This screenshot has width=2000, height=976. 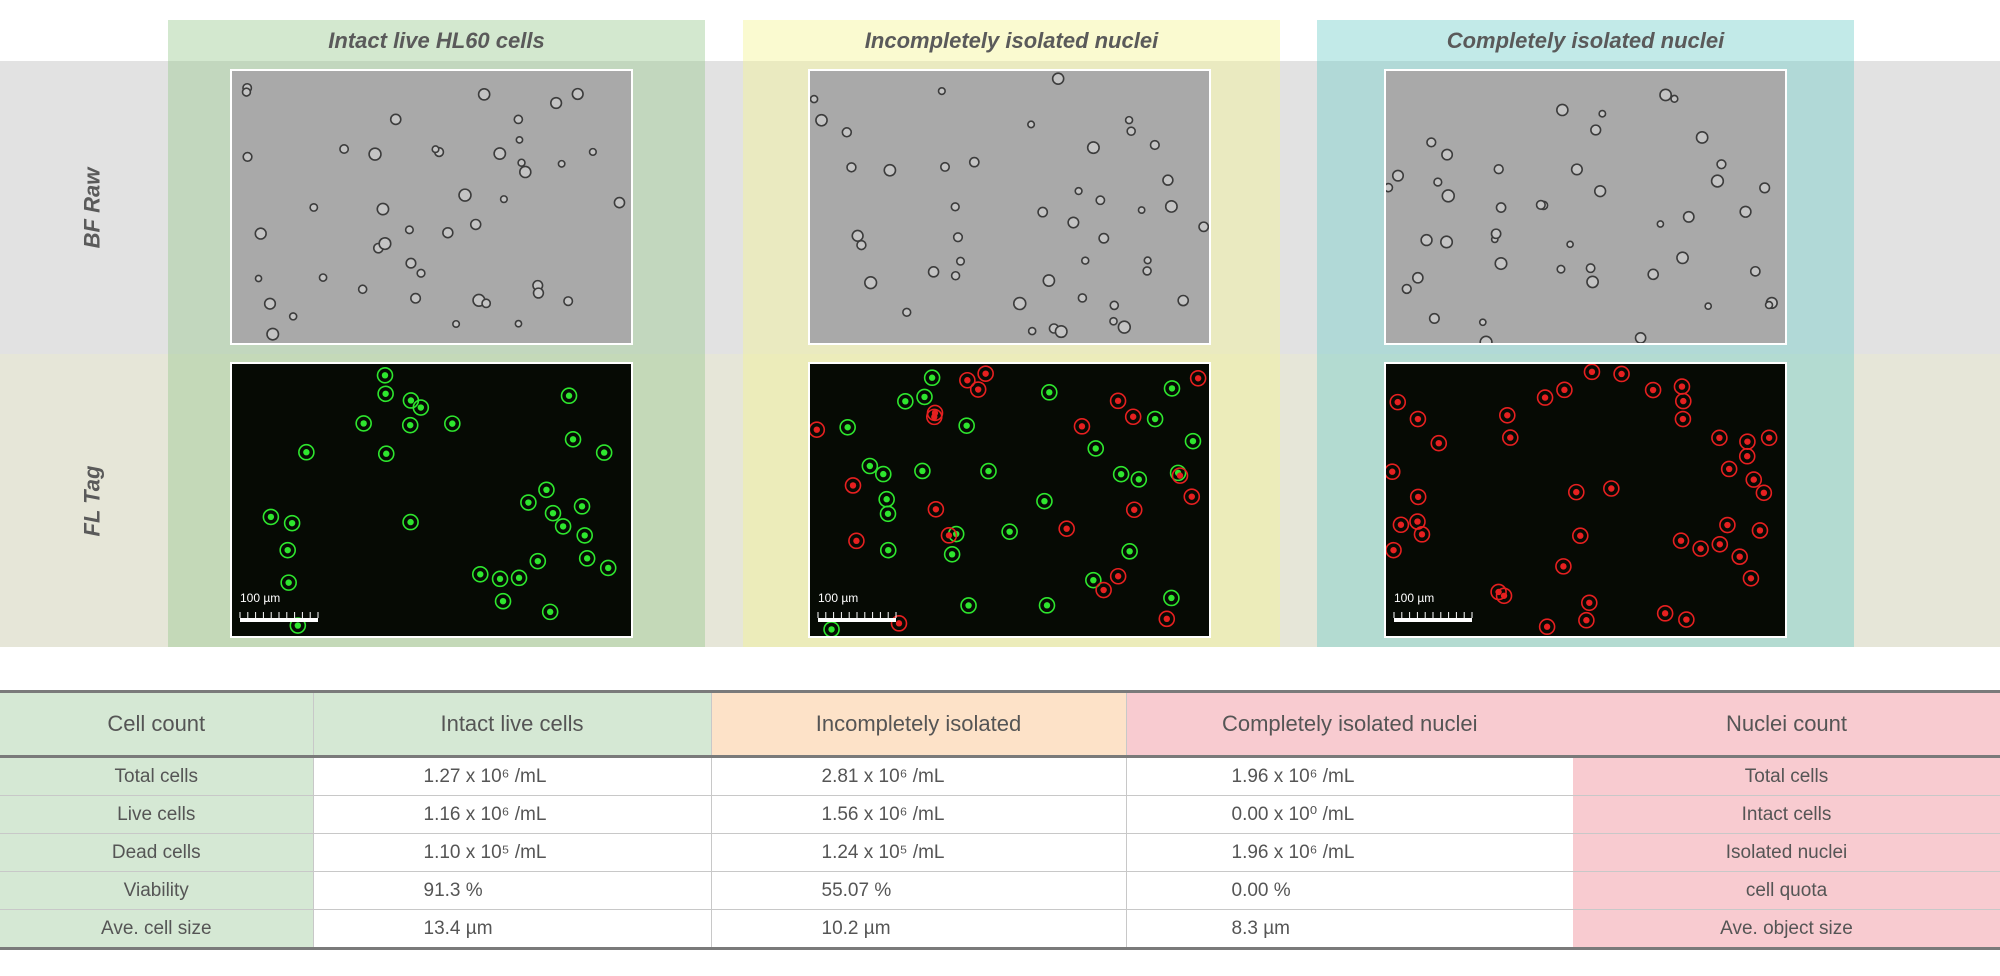 What do you see at coordinates (1011, 40) in the screenshot?
I see `column-title-incomplete: Incompletely isolated nuclei` at bounding box center [1011, 40].